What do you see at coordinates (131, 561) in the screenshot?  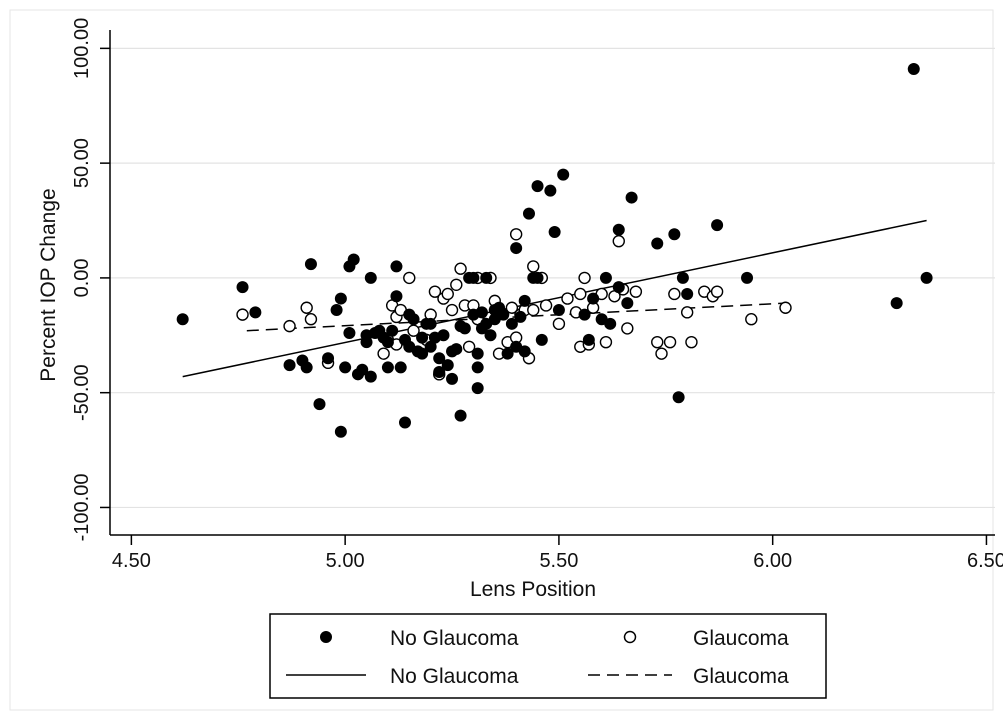 I see `x-tick-label-0: 4.50` at bounding box center [131, 561].